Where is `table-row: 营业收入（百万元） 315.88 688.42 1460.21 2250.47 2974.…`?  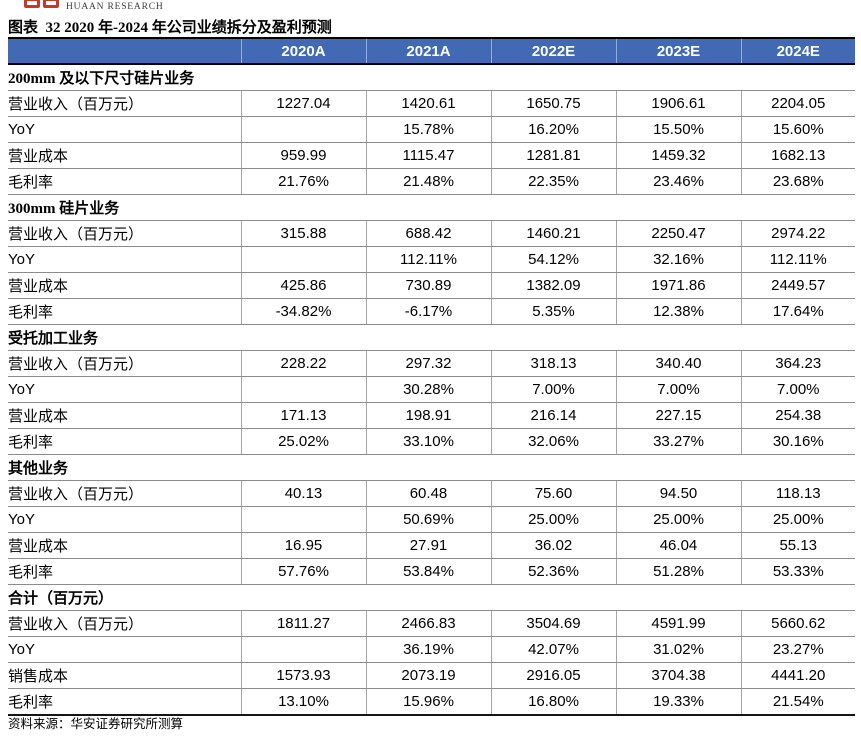 table-row: 营业收入（百万元） 315.88 688.42 1460.21 2250.47 2974.… is located at coordinates (431, 233).